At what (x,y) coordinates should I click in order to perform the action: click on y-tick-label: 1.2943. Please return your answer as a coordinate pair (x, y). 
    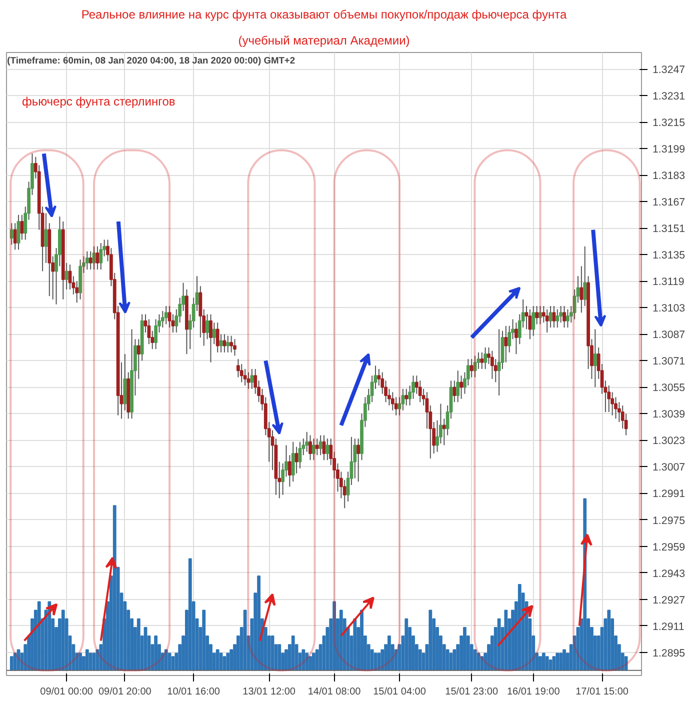
    Looking at the image, I should click on (669, 574).